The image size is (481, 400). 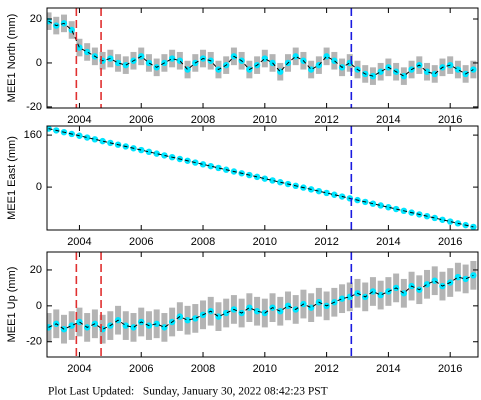 I want to click on y-axis-label: MEE1 East (mm), so click(x=12, y=178).